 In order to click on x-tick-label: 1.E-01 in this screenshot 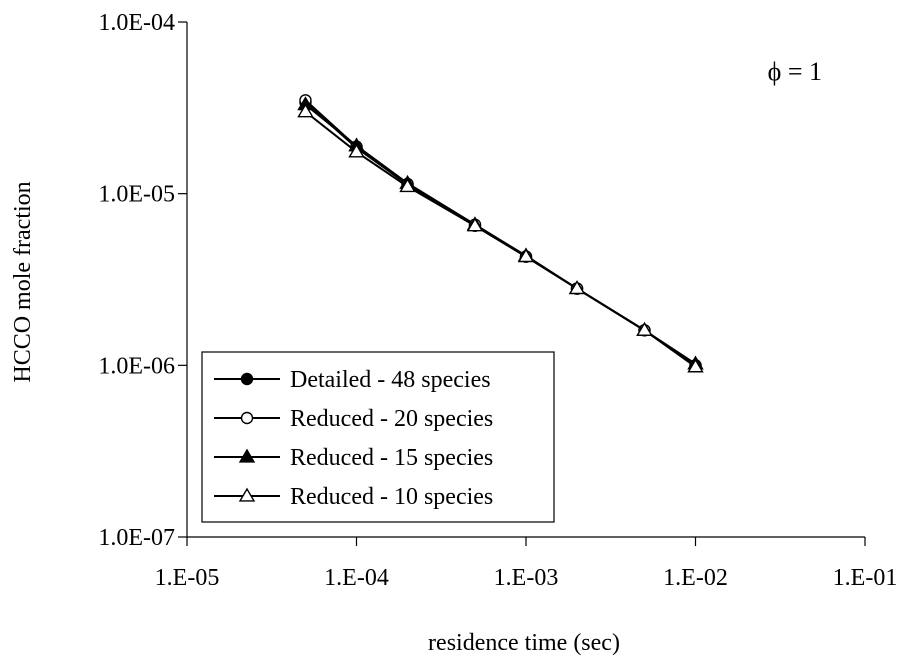, I will do `click(865, 578)`.